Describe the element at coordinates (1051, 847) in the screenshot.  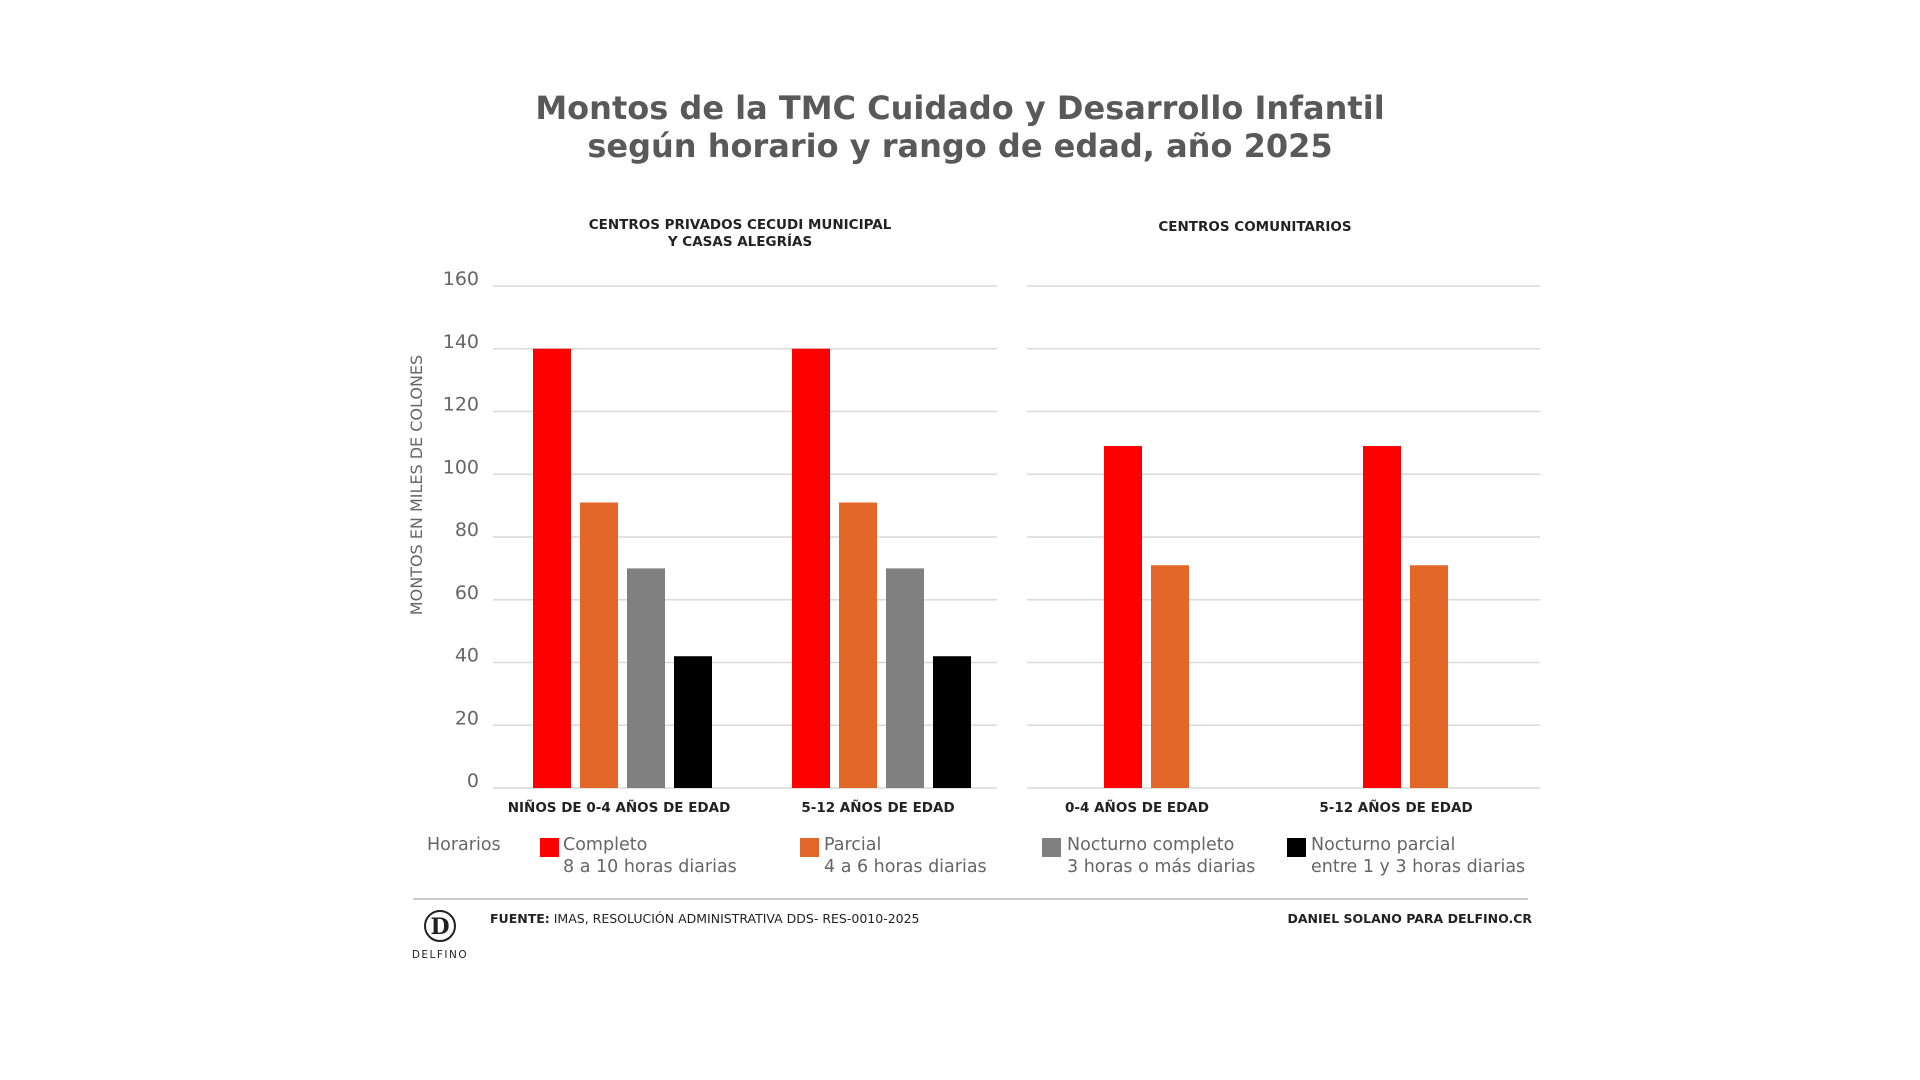
I see `legend-swatch-nocturno-completo` at that location.